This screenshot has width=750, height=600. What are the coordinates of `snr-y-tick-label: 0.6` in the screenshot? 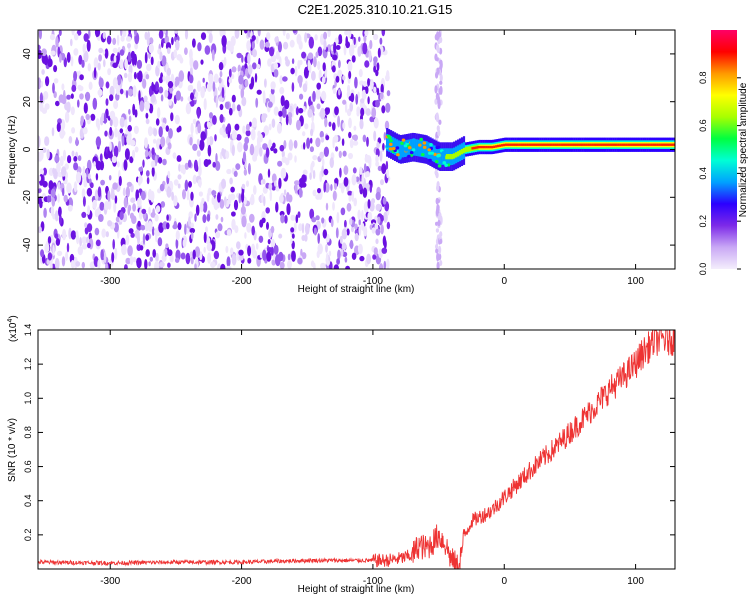 It's located at (28, 466).